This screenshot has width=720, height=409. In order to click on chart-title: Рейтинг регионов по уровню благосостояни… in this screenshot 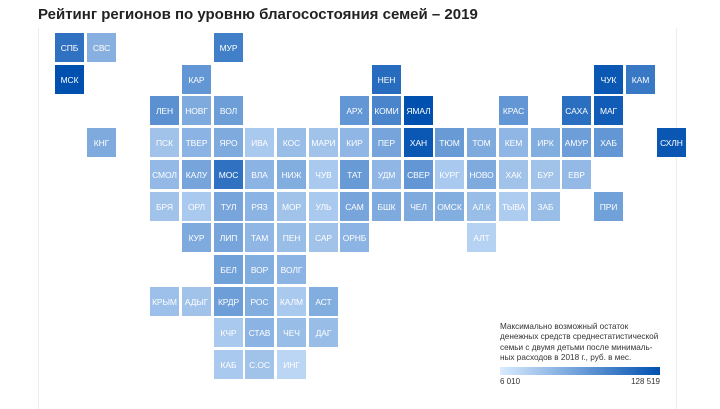, I will do `click(258, 14)`.